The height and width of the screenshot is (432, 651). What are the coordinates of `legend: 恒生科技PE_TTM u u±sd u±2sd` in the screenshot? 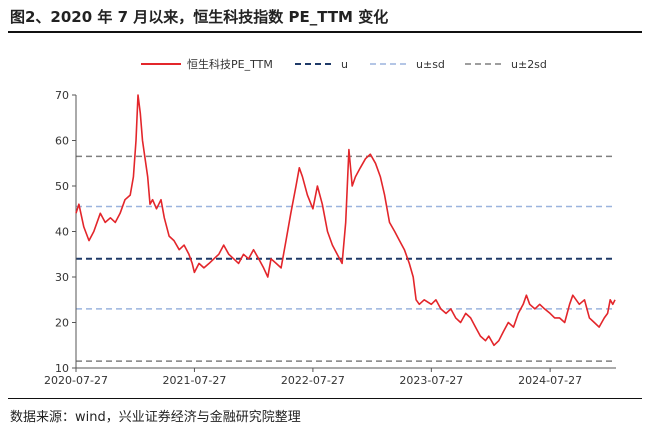 It's located at (344, 64).